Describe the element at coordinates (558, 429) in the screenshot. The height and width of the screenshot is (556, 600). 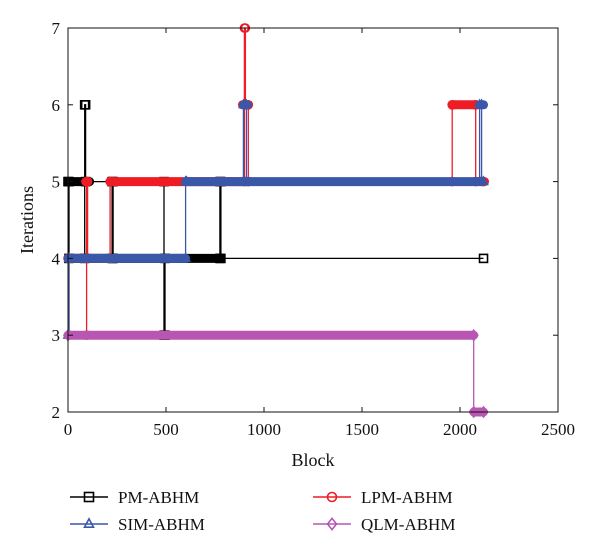
I see `x-tick-label: 2500` at that location.